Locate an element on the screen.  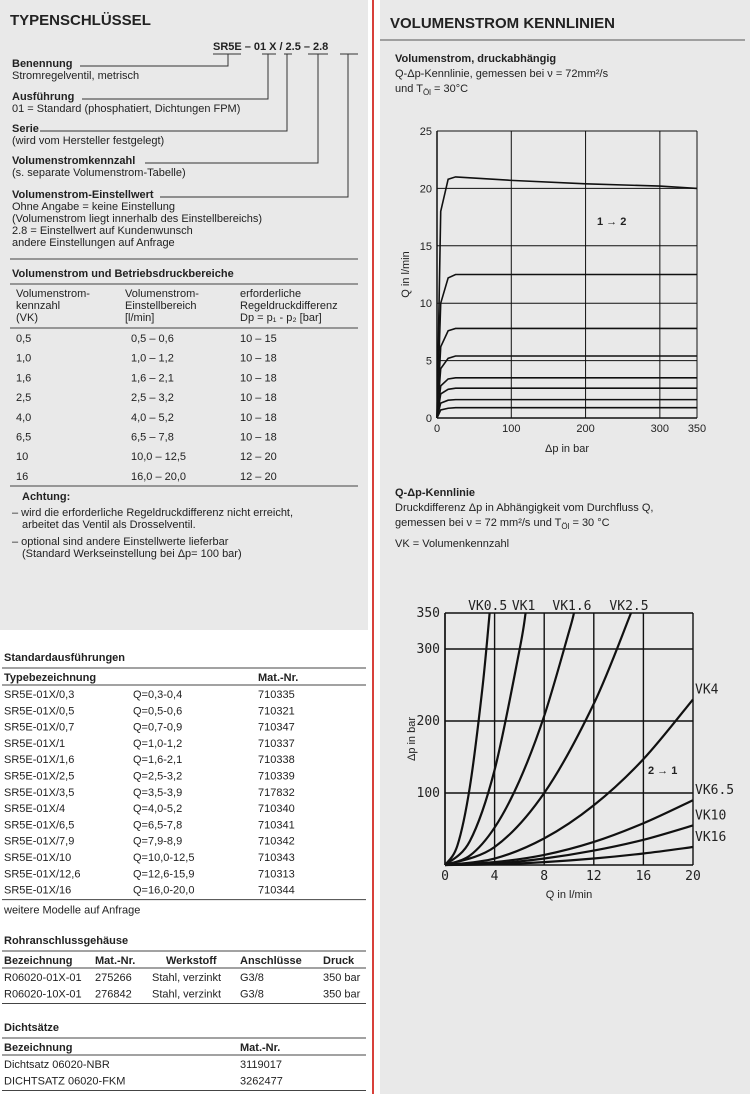
cell: 1,6 is located at coordinates (23, 378).